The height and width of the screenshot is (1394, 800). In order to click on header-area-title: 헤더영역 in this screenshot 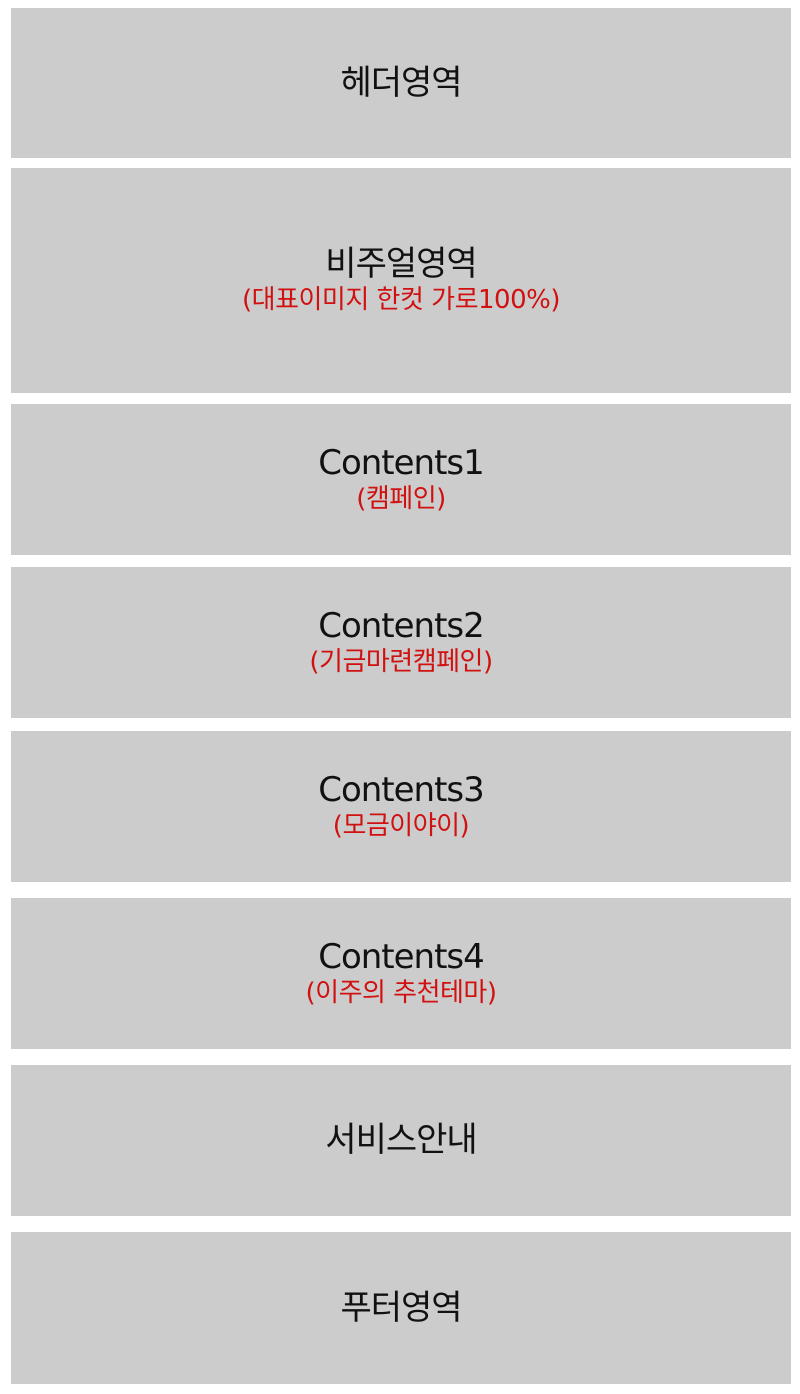, I will do `click(401, 82)`.